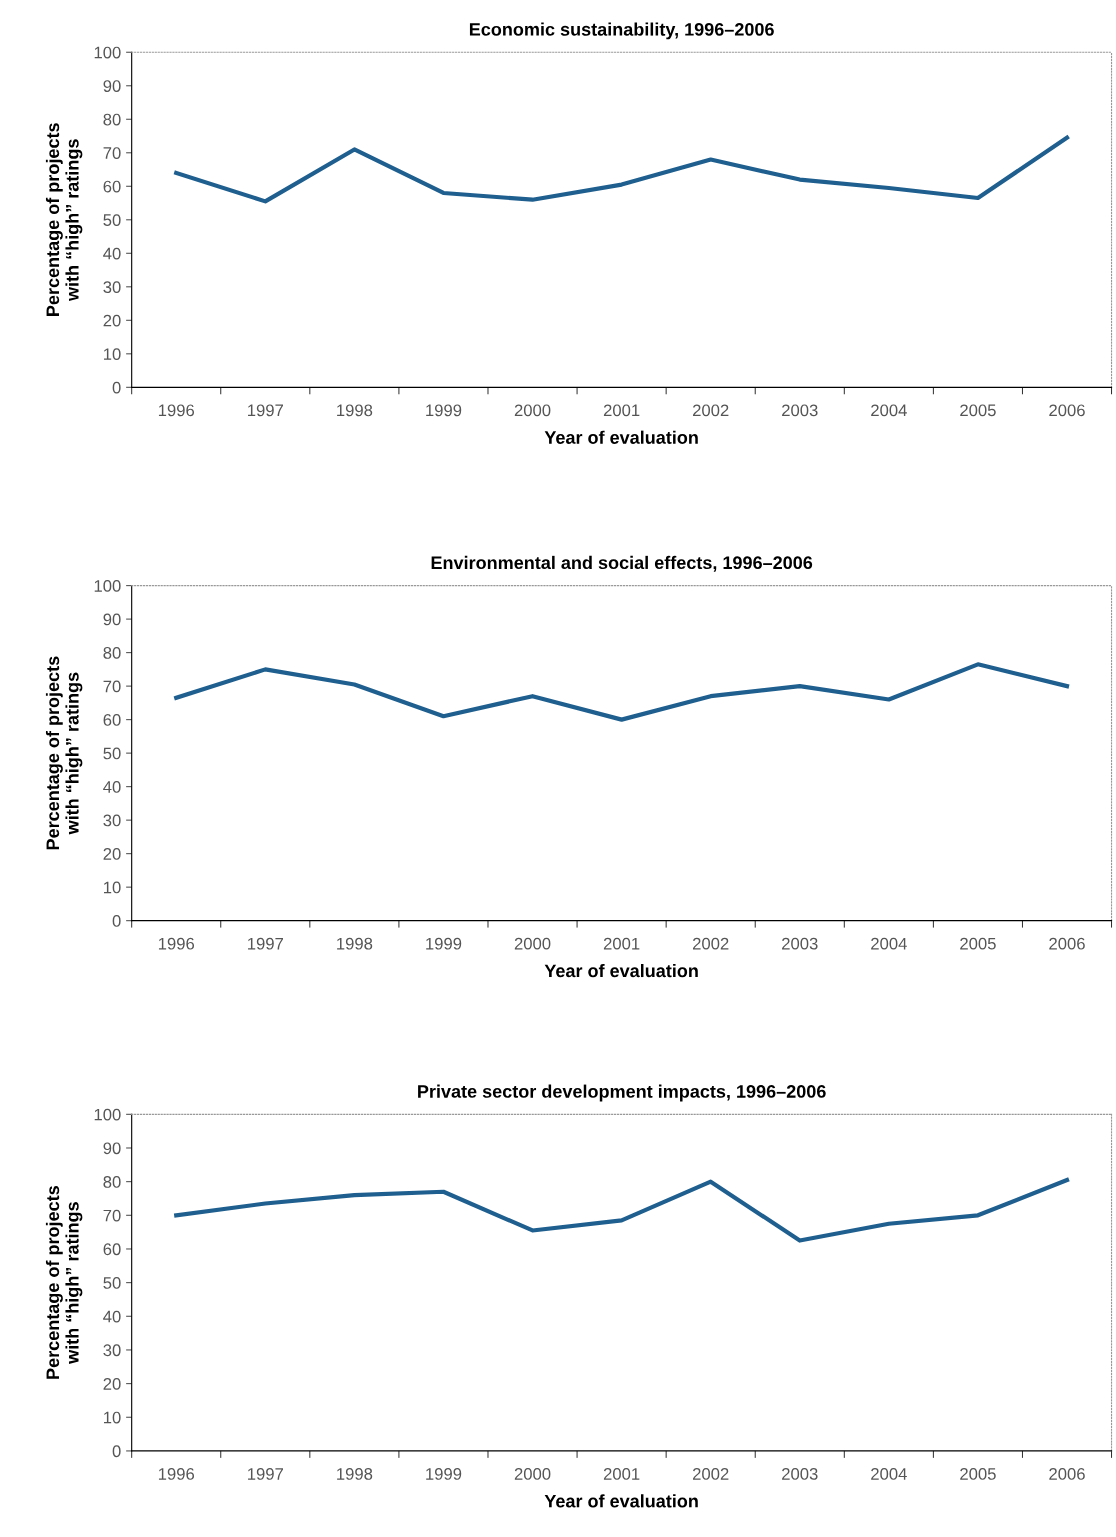 The height and width of the screenshot is (1537, 1116). What do you see at coordinates (622, 563) in the screenshot?
I see `chart-title: Environmental and social effects, 1996–2006` at bounding box center [622, 563].